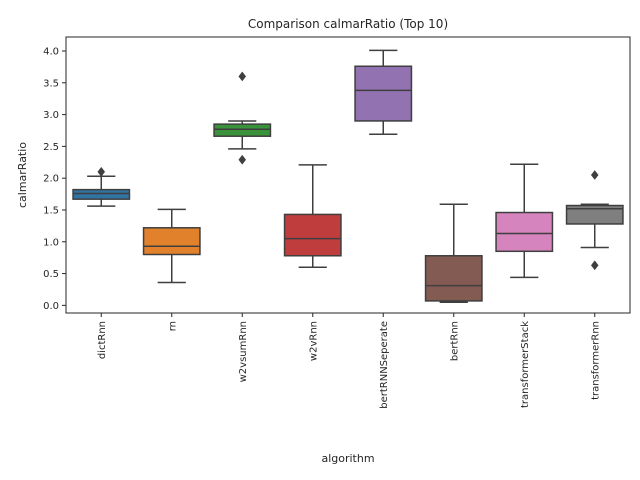 The image size is (640, 480). What do you see at coordinates (22, 175) in the screenshot?
I see `y-axis-label: calmarRatio` at bounding box center [22, 175].